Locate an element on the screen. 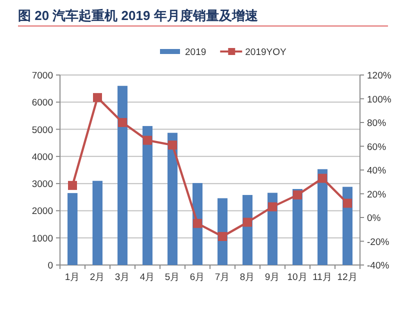 The image size is (406, 328). title: 图 20 汽车起重机 2019 年月度销量及增速 is located at coordinates (138, 15).